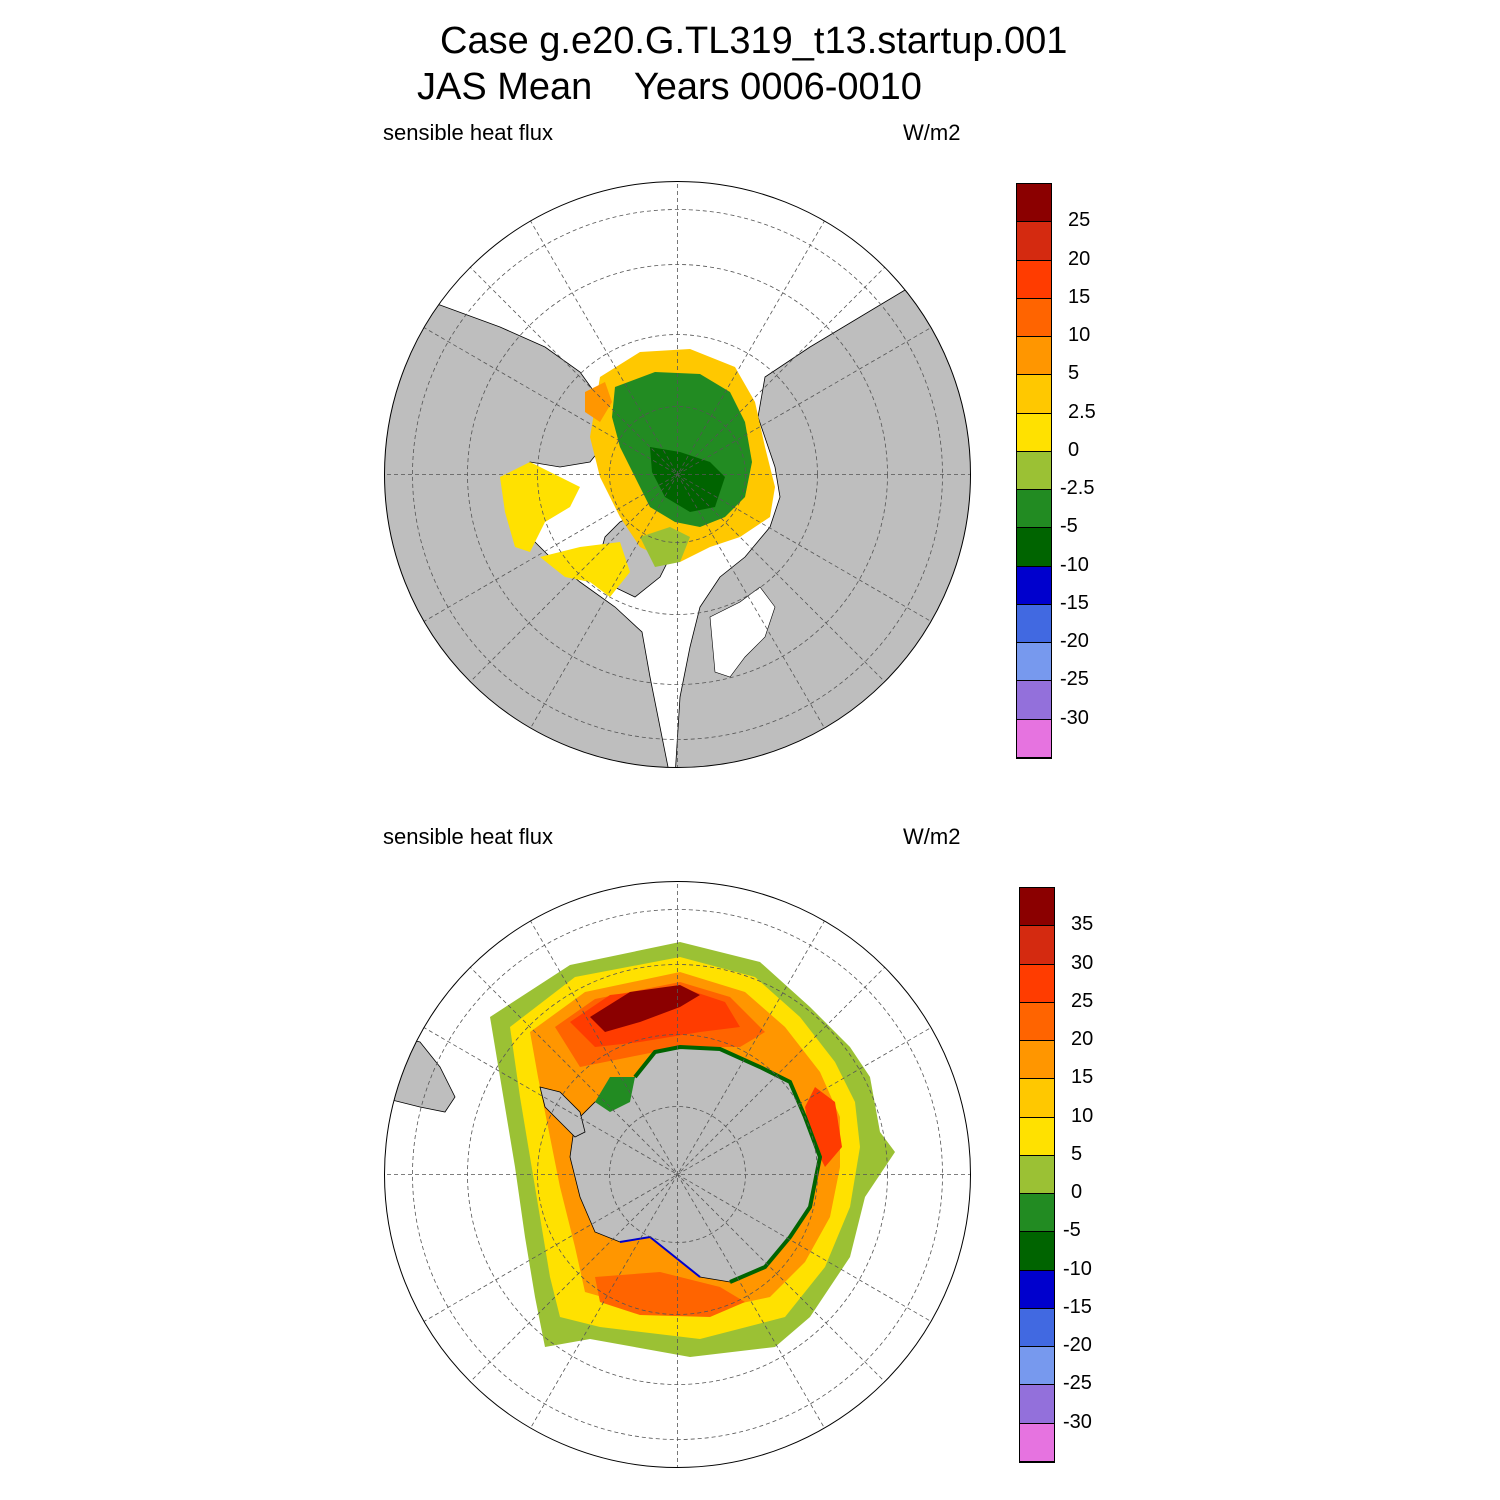  Describe the element at coordinates (932, 836) in the screenshot. I see `panel2-units-label: W/m2` at that location.